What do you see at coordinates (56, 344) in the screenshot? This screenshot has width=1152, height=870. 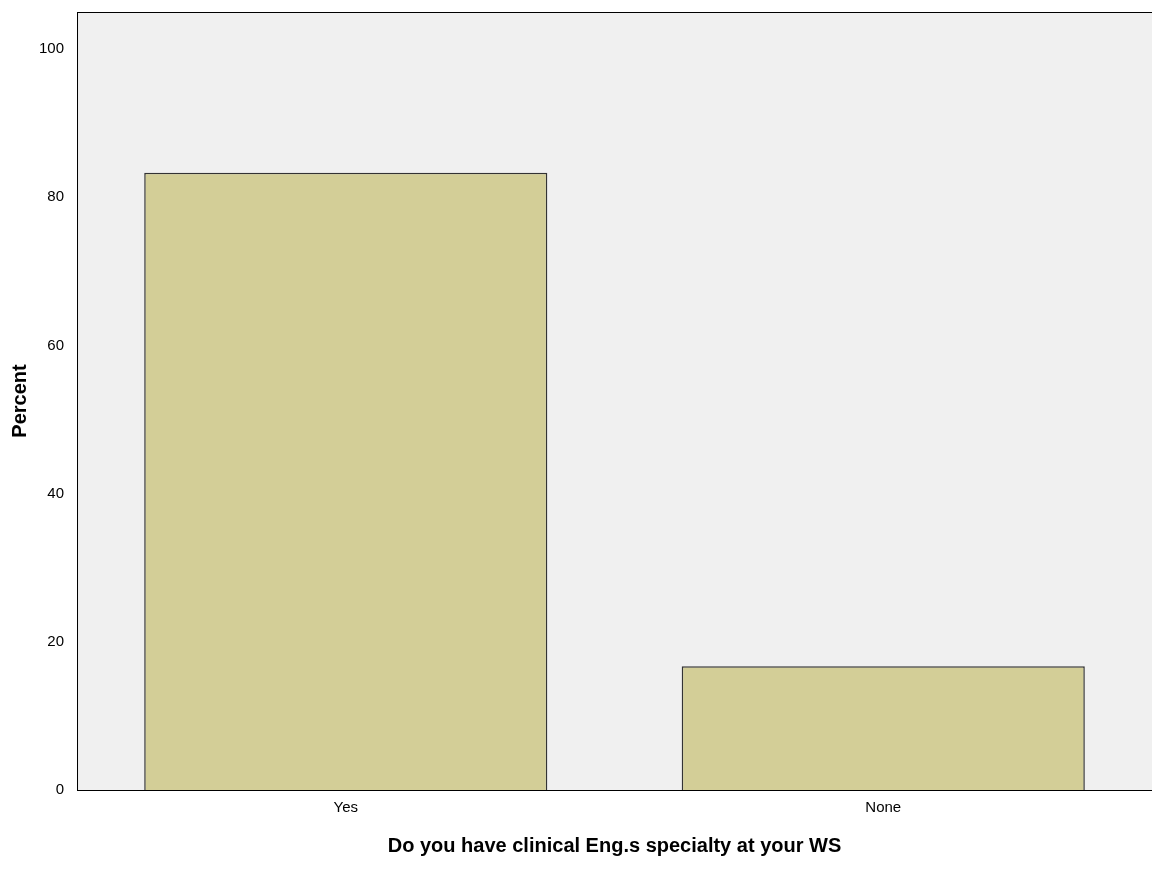 I see `y-tick-label: 60` at bounding box center [56, 344].